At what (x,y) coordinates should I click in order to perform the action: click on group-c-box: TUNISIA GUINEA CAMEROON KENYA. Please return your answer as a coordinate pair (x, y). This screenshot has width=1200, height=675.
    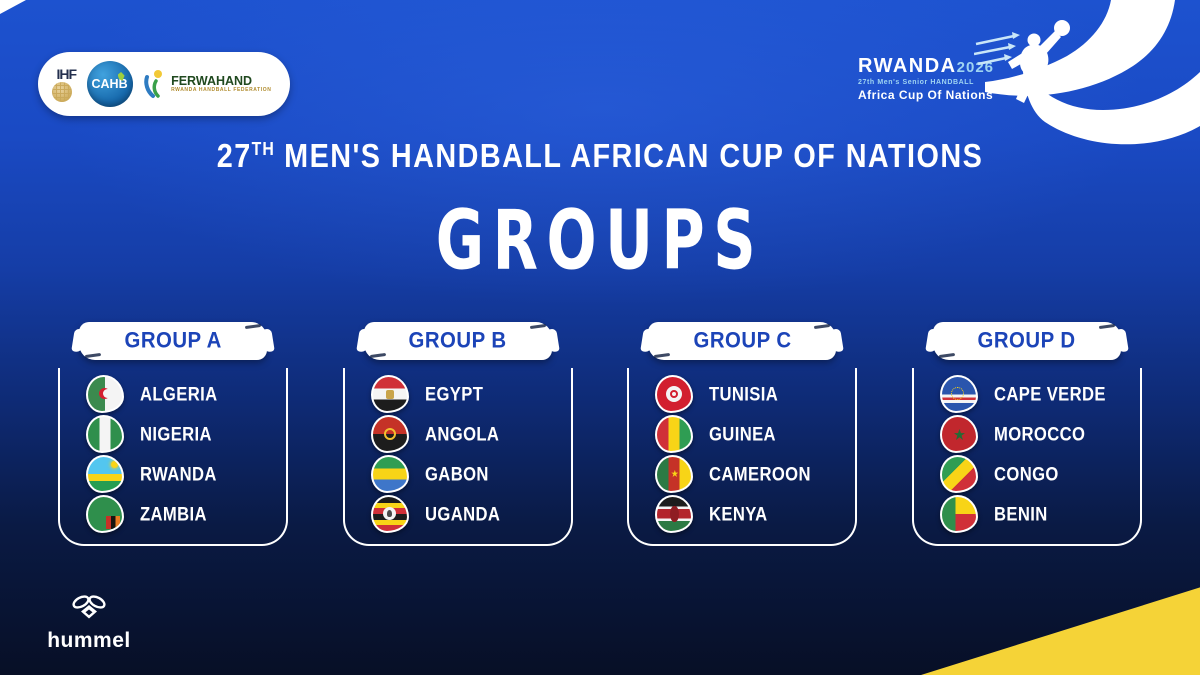
    Looking at the image, I should click on (742, 457).